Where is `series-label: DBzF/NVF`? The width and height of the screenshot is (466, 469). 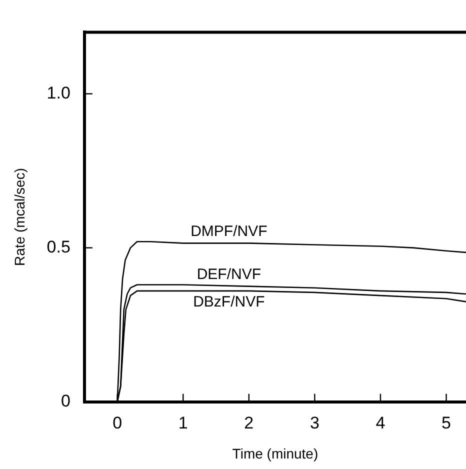
series-label: DBzF/NVF is located at coordinates (229, 302).